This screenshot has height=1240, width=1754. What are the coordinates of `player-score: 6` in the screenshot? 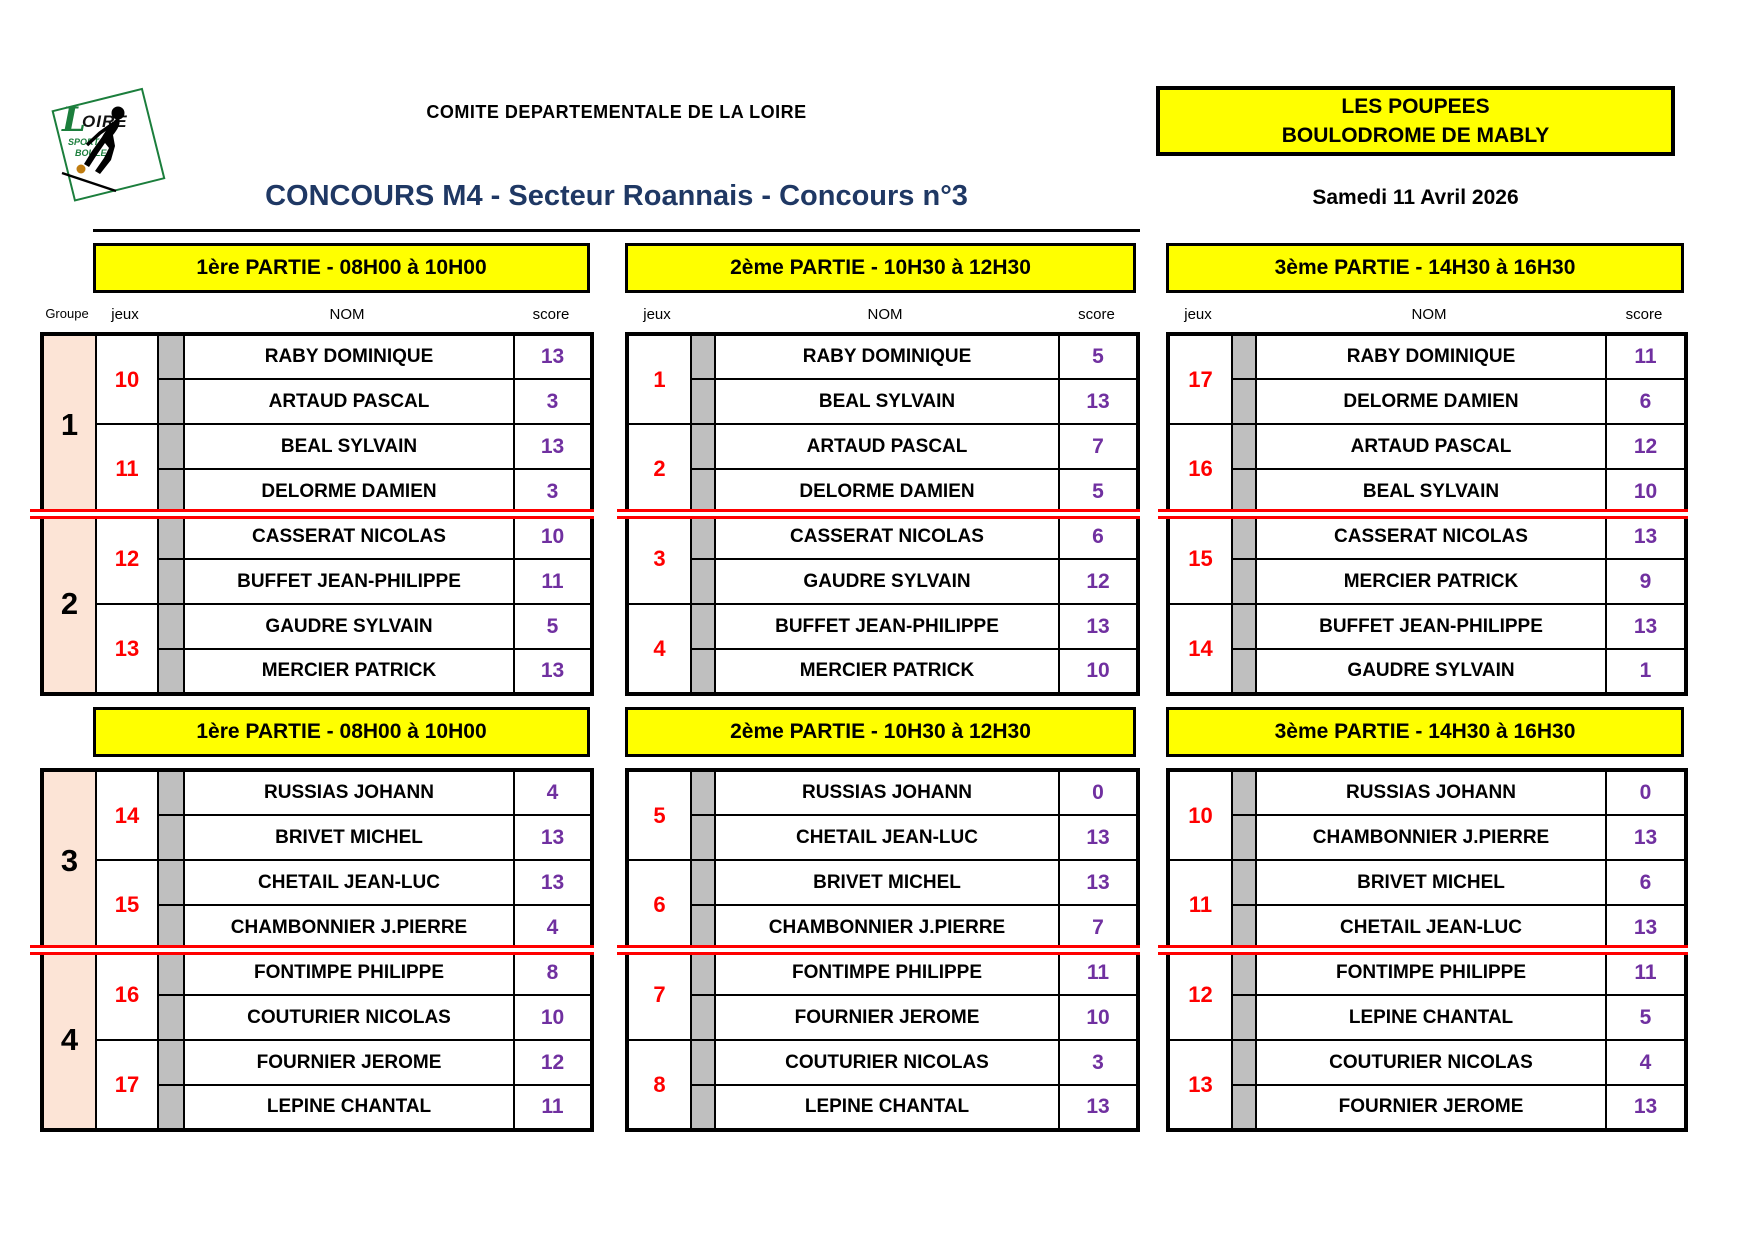 It's located at (1646, 882).